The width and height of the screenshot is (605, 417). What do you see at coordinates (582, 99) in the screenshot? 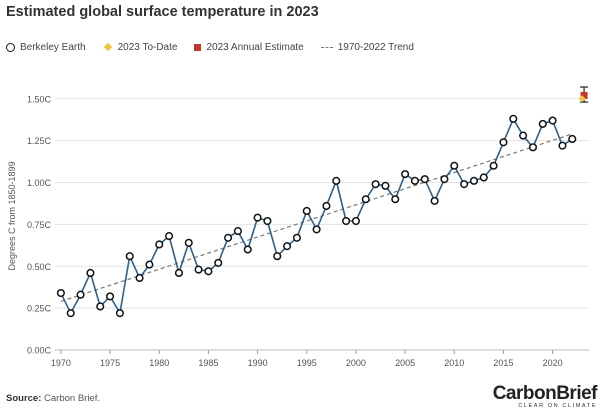
I see `todate-marker` at bounding box center [582, 99].